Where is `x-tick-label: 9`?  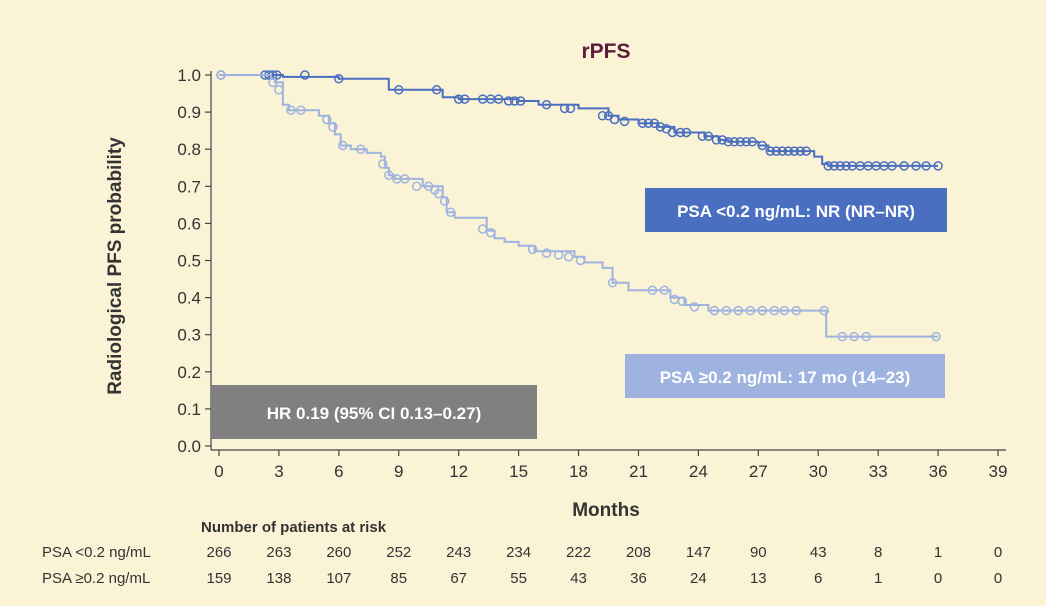
x-tick-label: 9 is located at coordinates (398, 471).